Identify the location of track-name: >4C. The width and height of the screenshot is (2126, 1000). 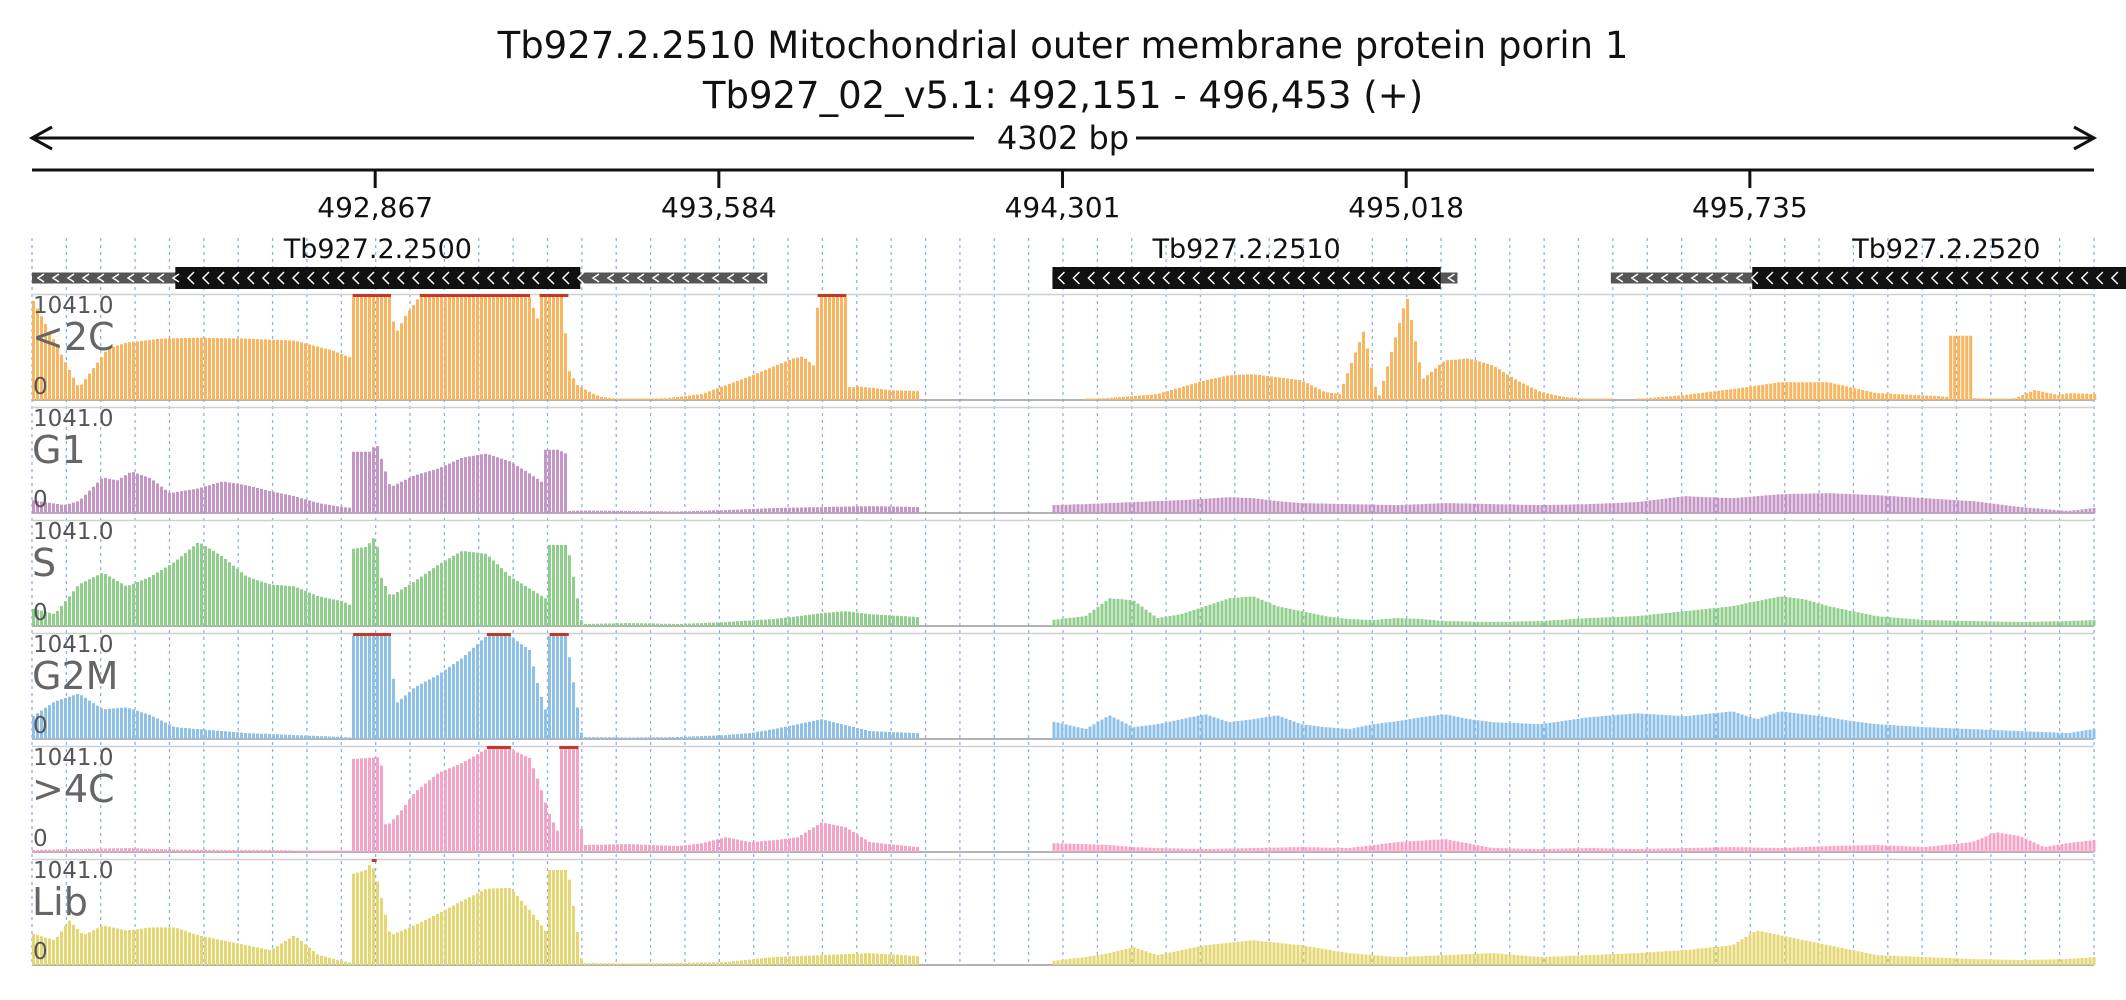
(73, 789).